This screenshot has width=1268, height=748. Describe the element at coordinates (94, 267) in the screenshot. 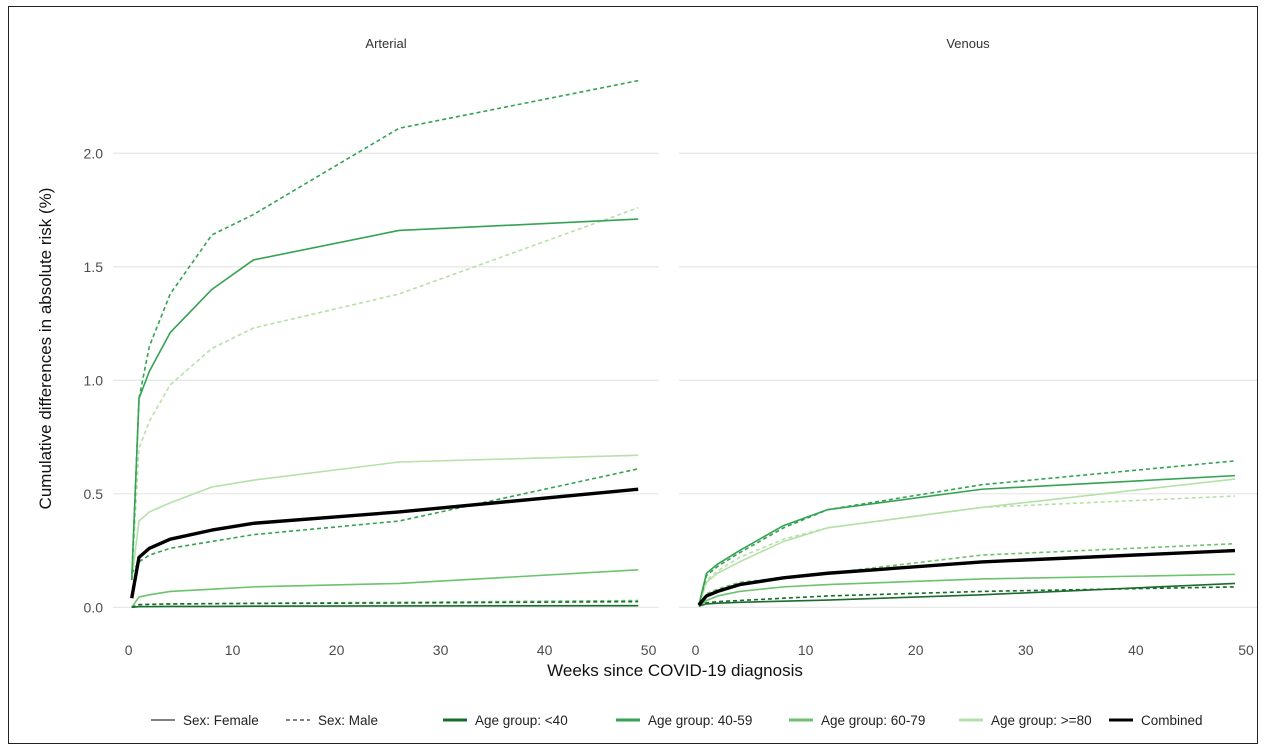

I see `y-tick-label: 1.5` at that location.